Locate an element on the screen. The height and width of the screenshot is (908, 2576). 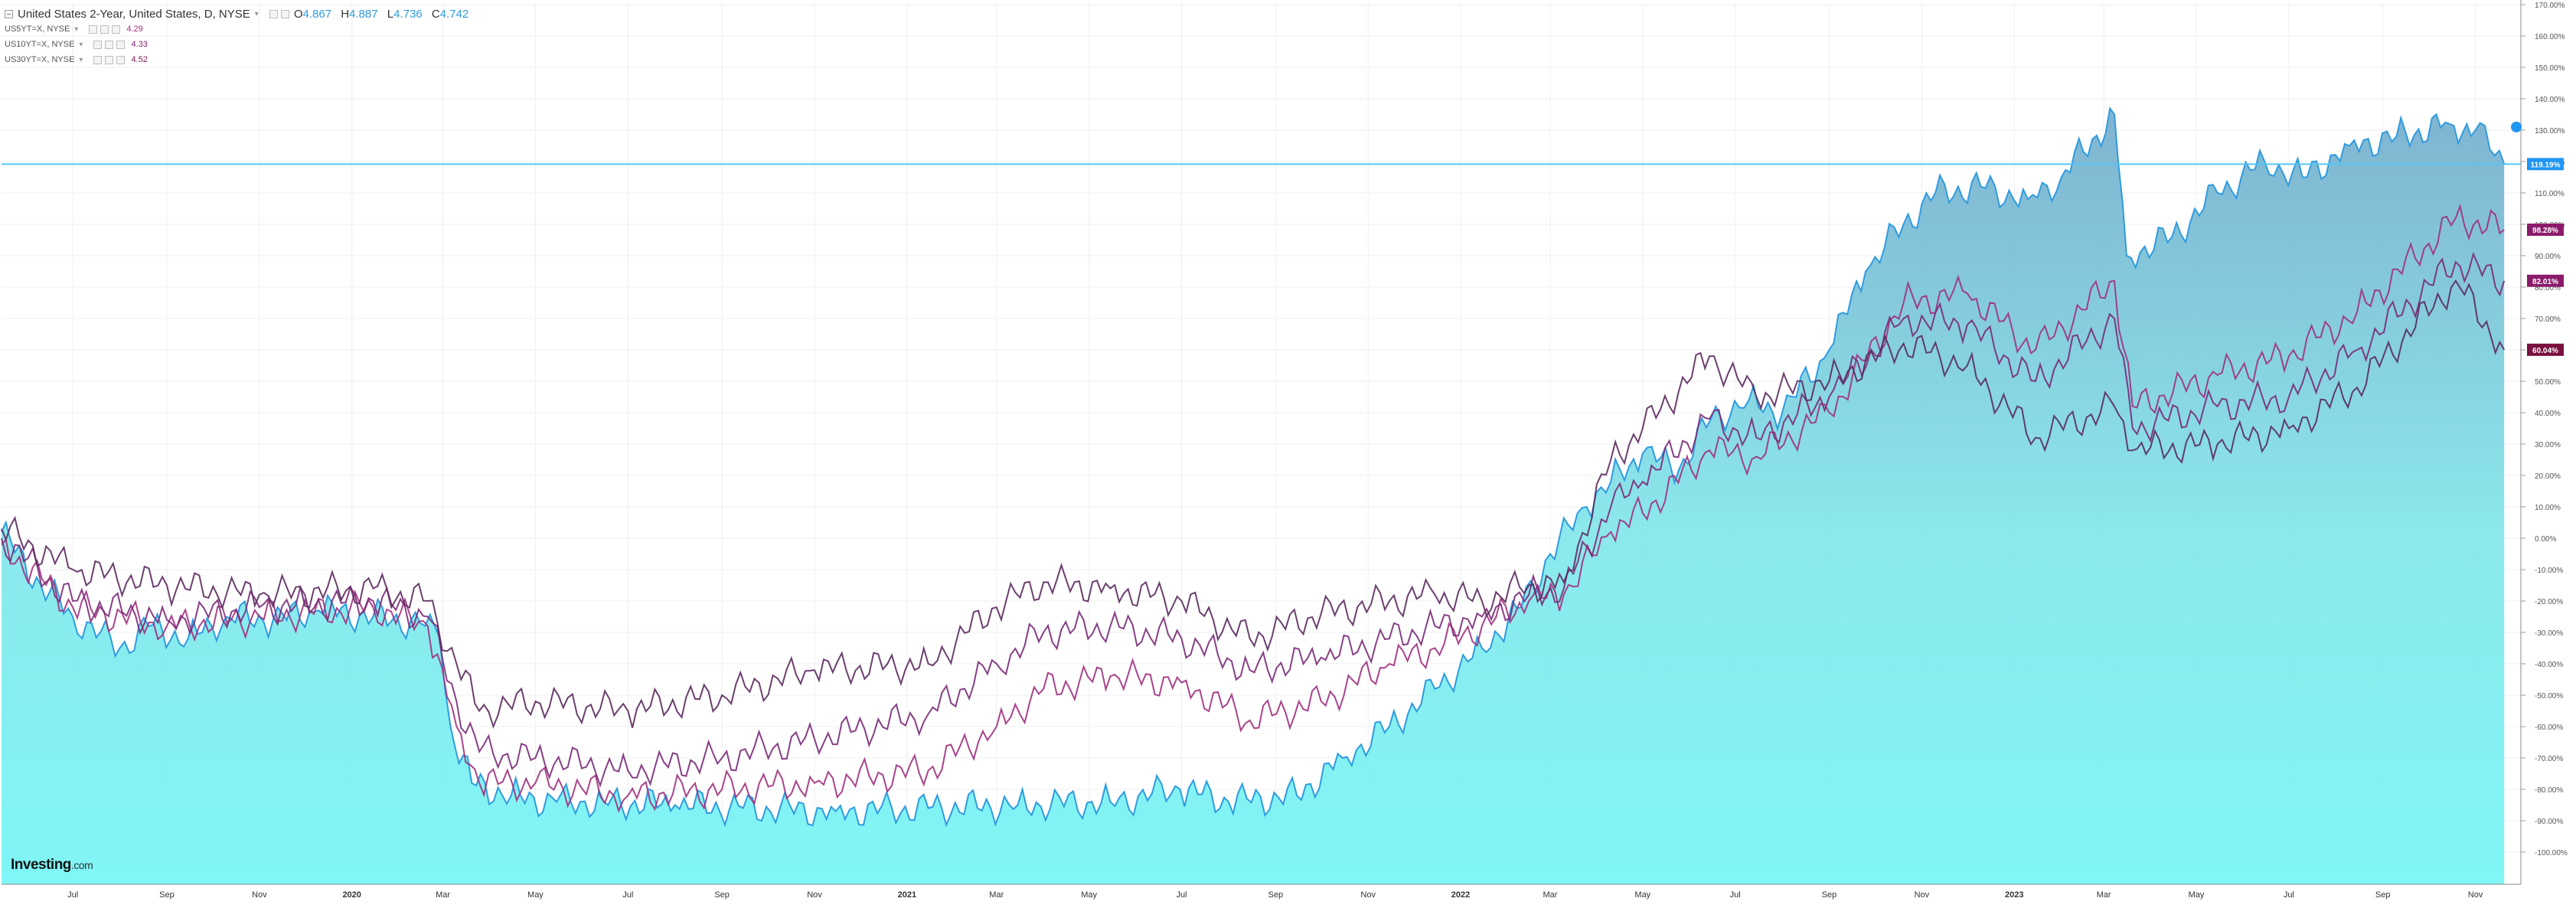
y-tick-label: 40.00% is located at coordinates (2548, 414).